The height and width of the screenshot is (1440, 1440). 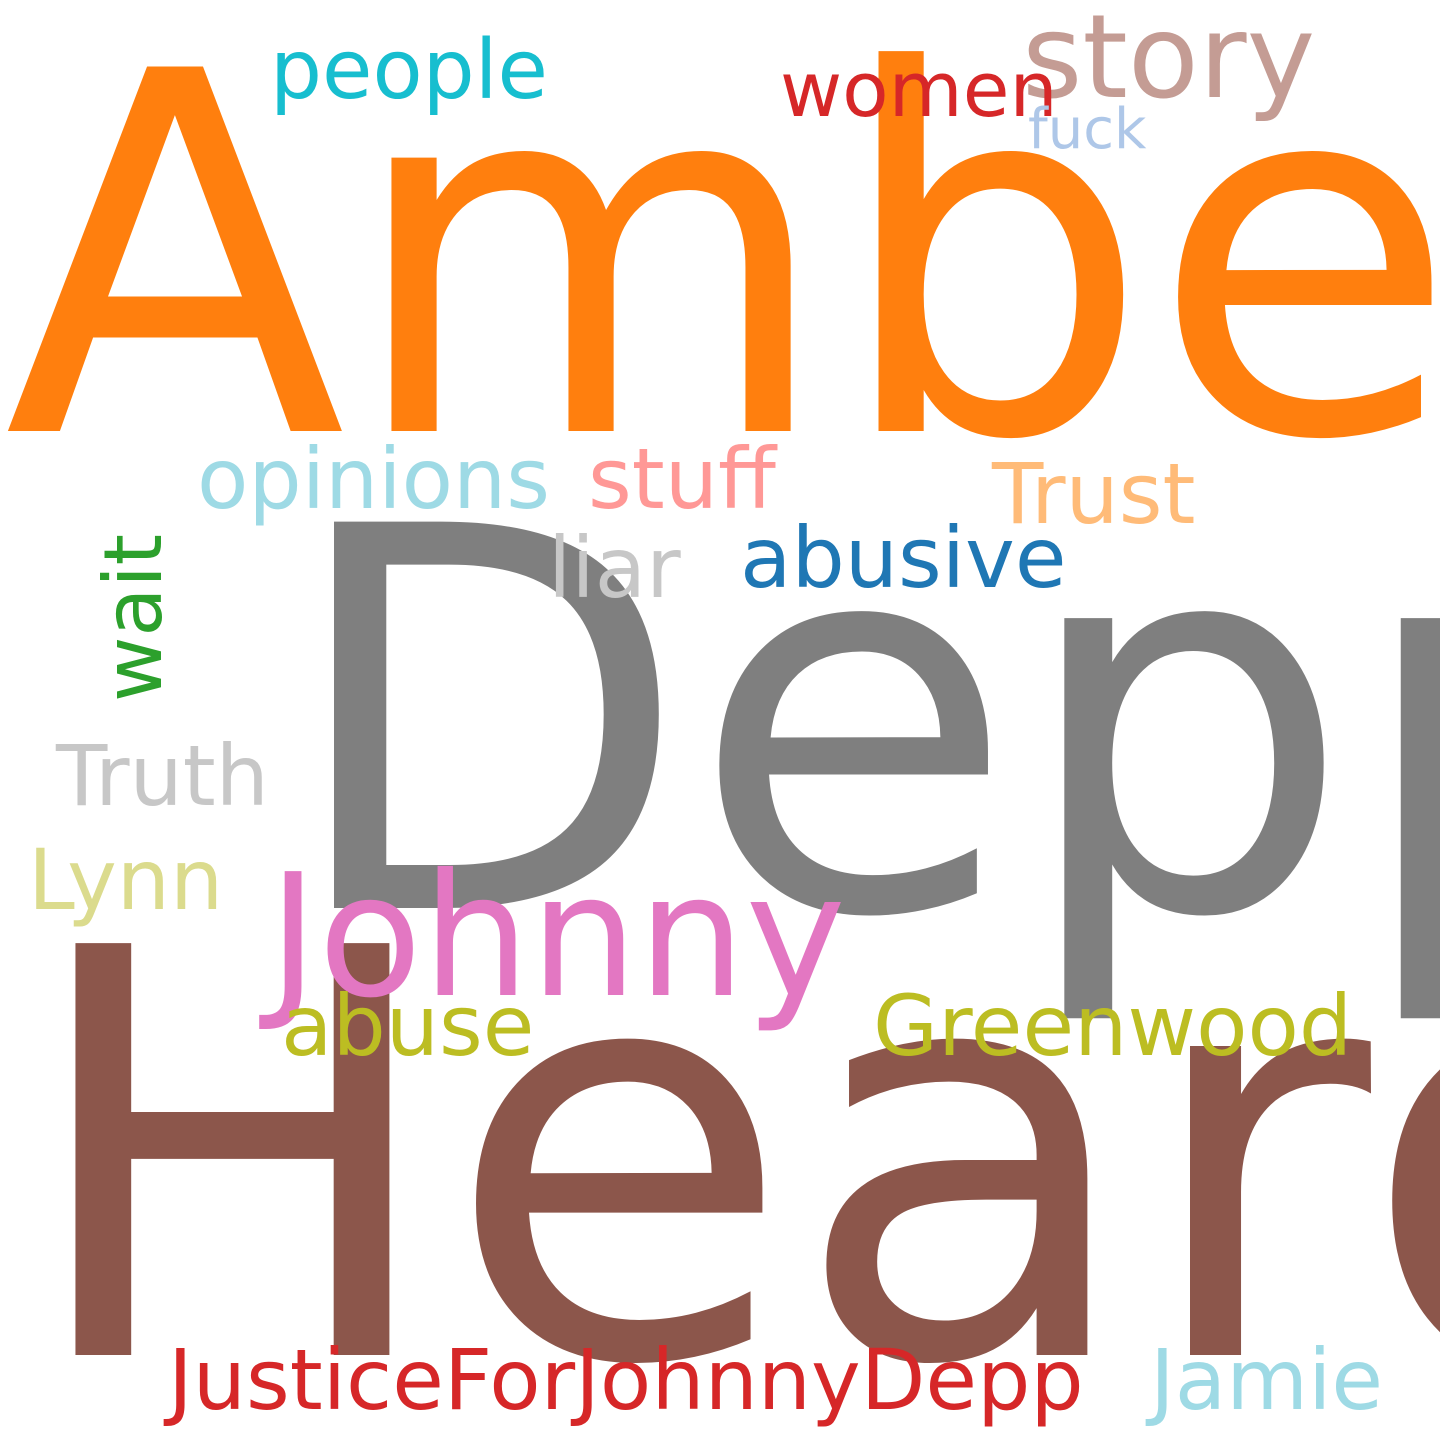 I want to click on word-stuff: stuff, so click(x=682, y=479).